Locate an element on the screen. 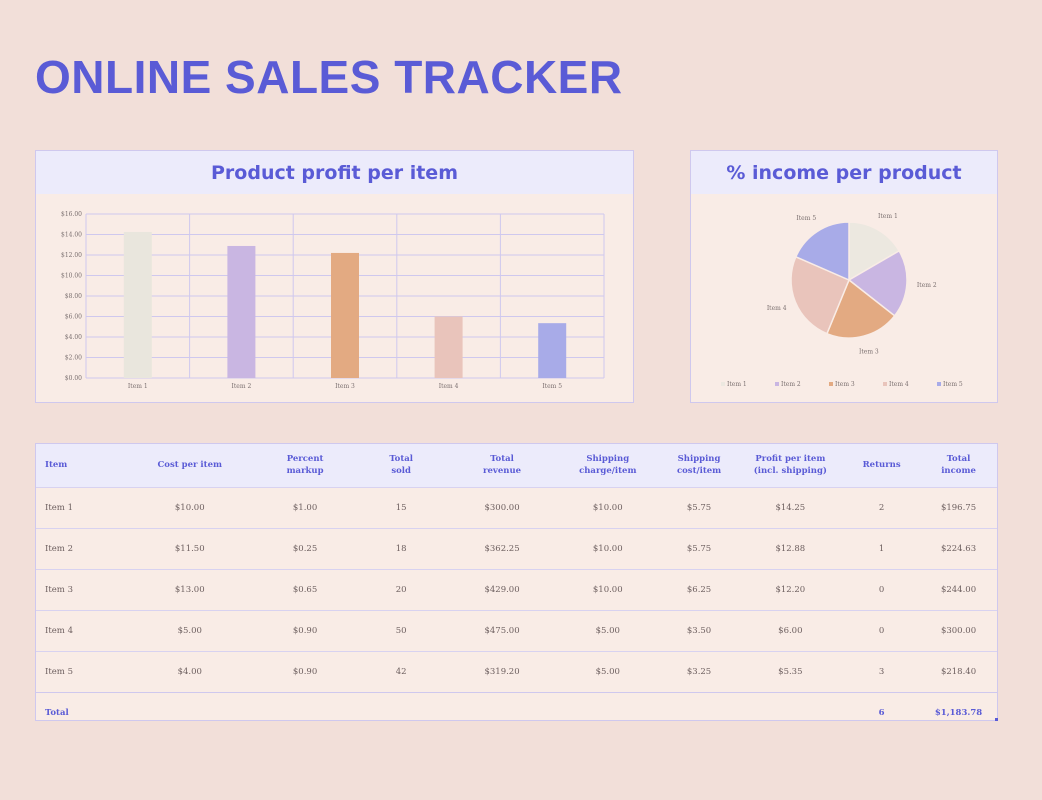  table-cell: $14.25 is located at coordinates (790, 507).